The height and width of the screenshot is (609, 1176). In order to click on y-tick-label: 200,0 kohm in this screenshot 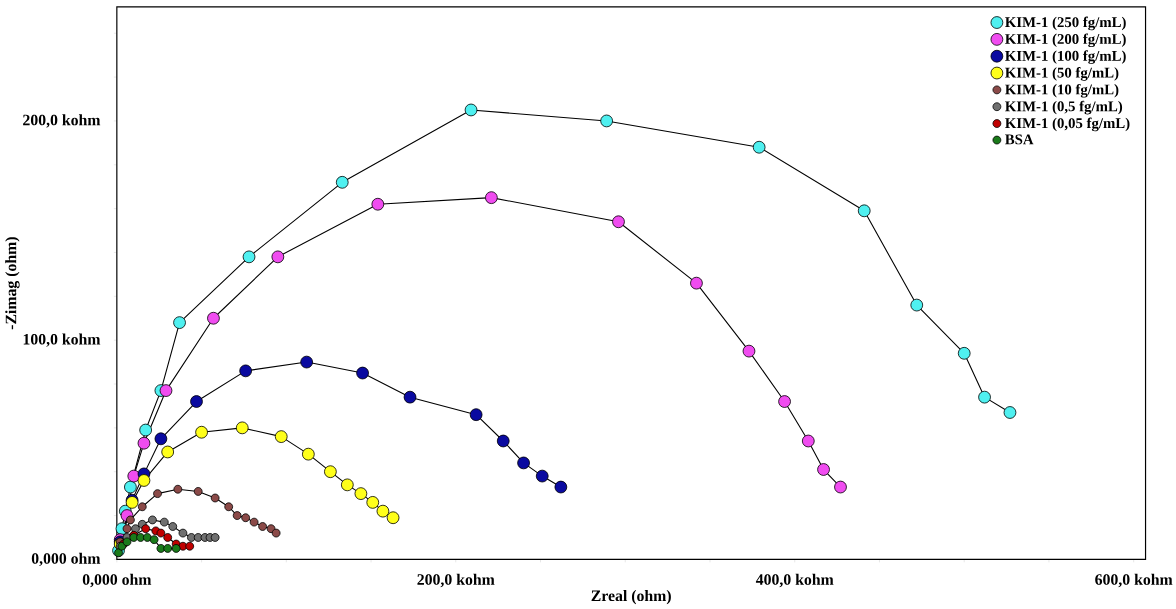, I will do `click(62, 121)`.